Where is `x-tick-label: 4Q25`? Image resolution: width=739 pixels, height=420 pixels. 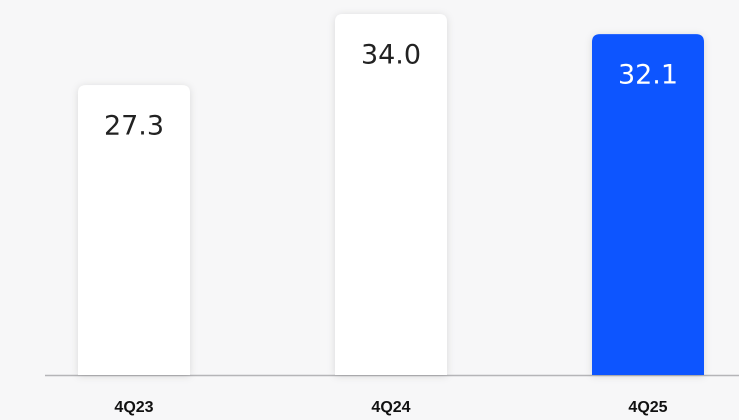
x-tick-label: 4Q25 is located at coordinates (647, 407).